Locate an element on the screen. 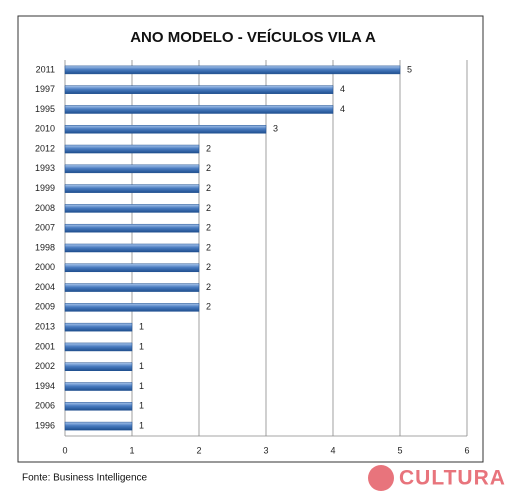 The image size is (511, 498). source: Fonte: Business Intelligence is located at coordinates (85, 478).